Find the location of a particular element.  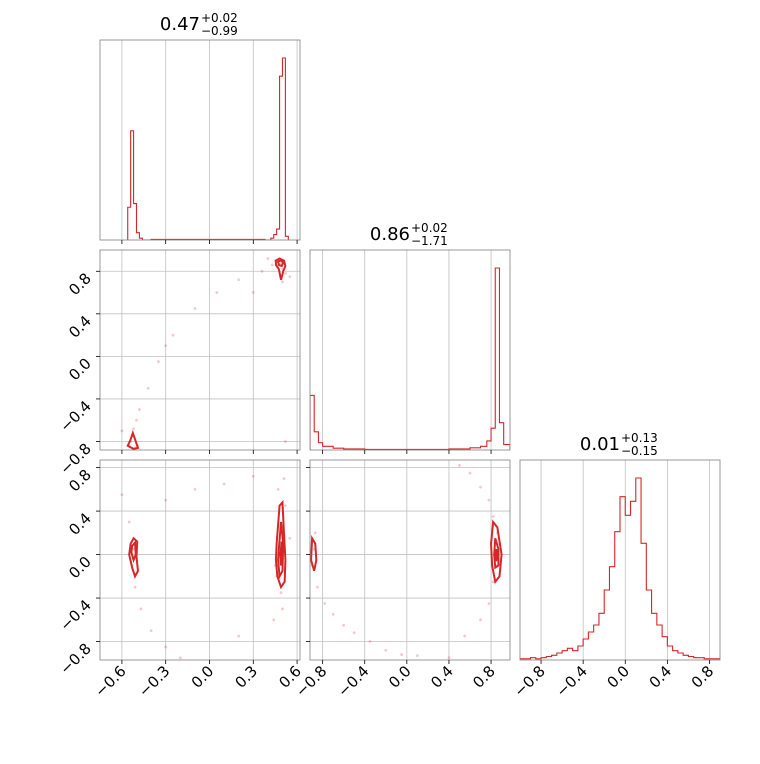

panel-scatter-12: −0.8 −0.4 0.0 0.4 0.8 is located at coordinates (401, 580).